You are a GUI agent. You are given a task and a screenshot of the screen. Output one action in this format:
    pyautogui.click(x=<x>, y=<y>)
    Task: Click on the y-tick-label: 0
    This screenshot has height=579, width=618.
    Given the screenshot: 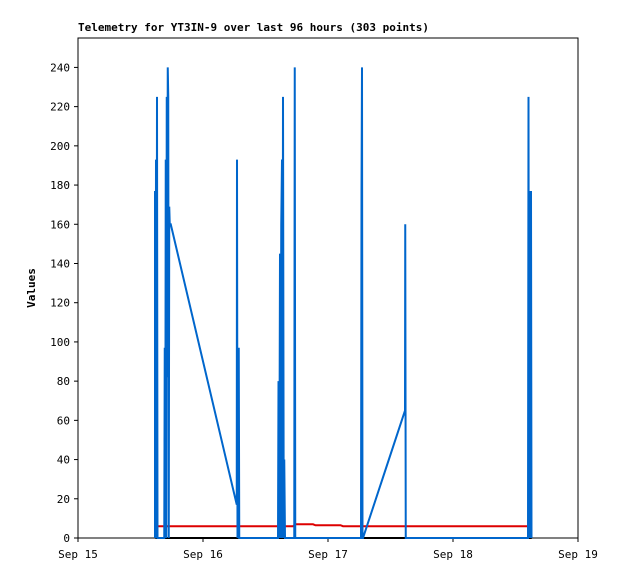 What is the action you would take?
    pyautogui.click(x=66, y=538)
    